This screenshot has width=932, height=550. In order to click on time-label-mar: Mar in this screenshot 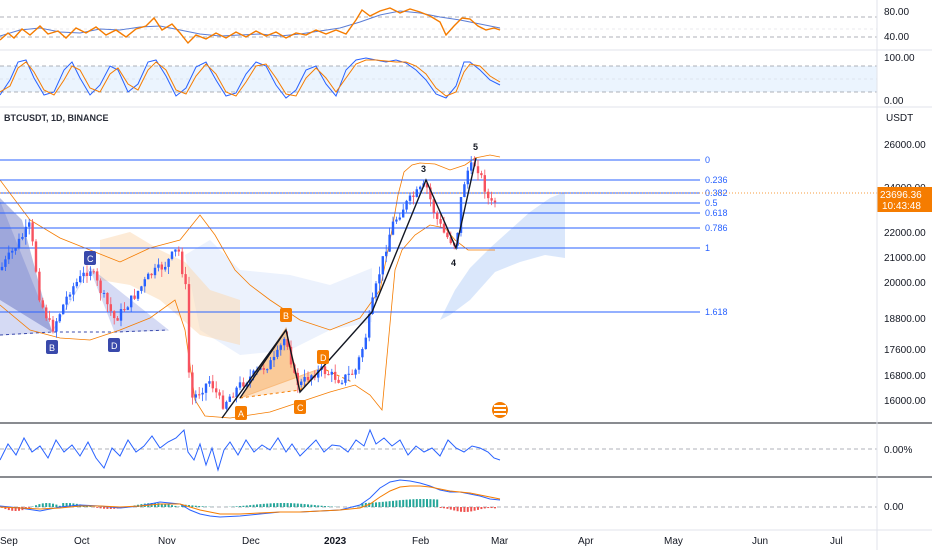, I will do `click(500, 541)`.